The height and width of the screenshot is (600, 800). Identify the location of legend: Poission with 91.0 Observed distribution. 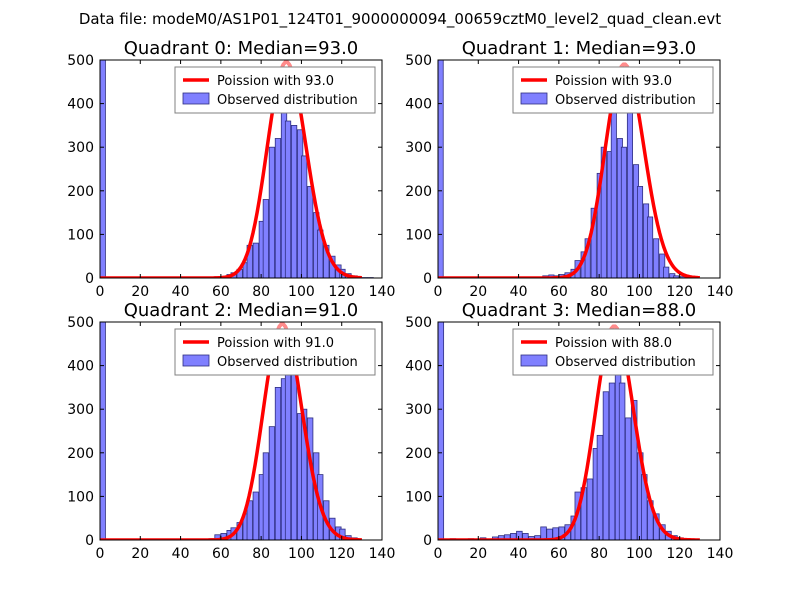
(275, 352).